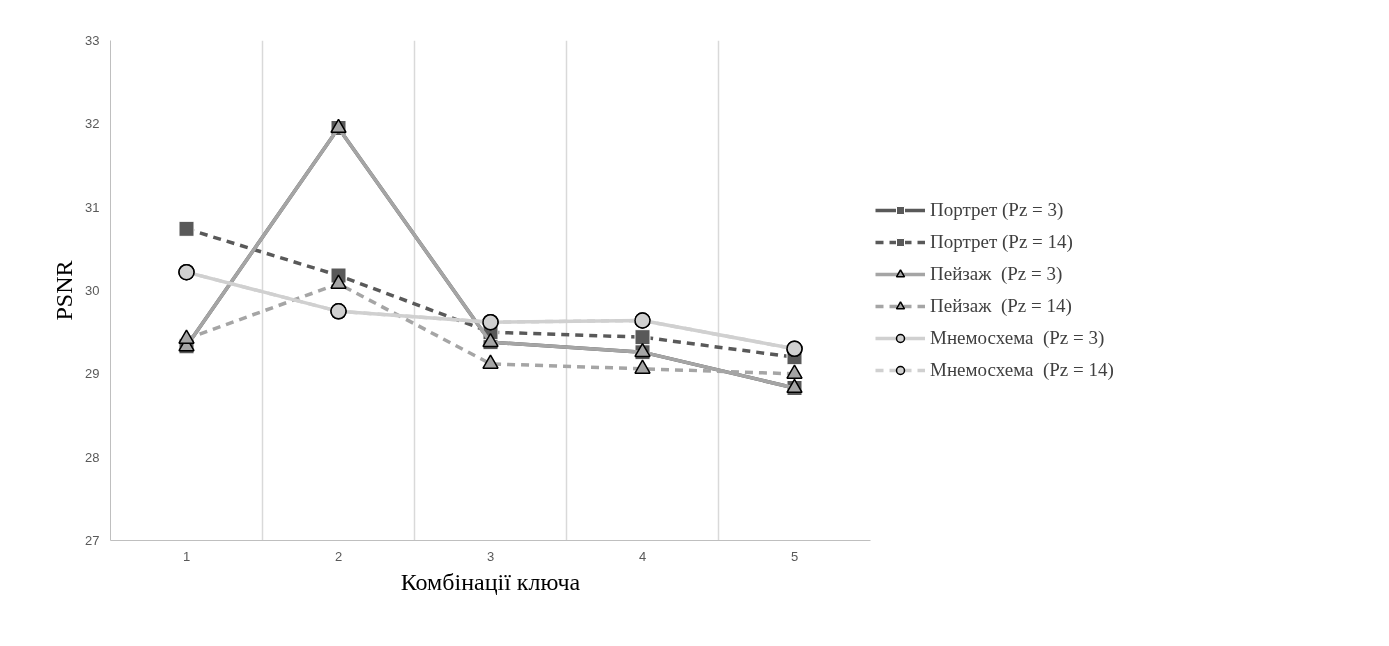  Describe the element at coordinates (490, 556) in the screenshot. I see `x-tick-label: 3` at that location.